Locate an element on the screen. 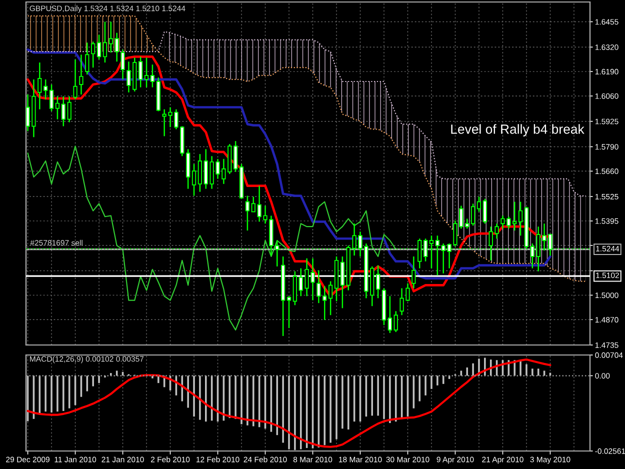 The image size is (625, 469). annotation: Level of Rally b4 break is located at coordinates (517, 130).